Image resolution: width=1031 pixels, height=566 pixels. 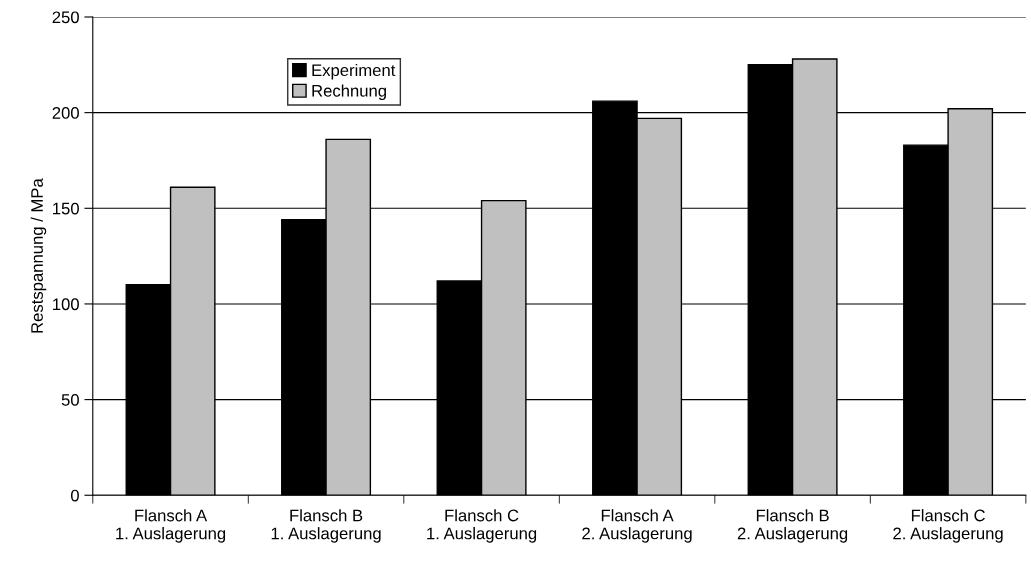 What do you see at coordinates (349, 92) in the screenshot?
I see `legend-label: Rechnung` at bounding box center [349, 92].